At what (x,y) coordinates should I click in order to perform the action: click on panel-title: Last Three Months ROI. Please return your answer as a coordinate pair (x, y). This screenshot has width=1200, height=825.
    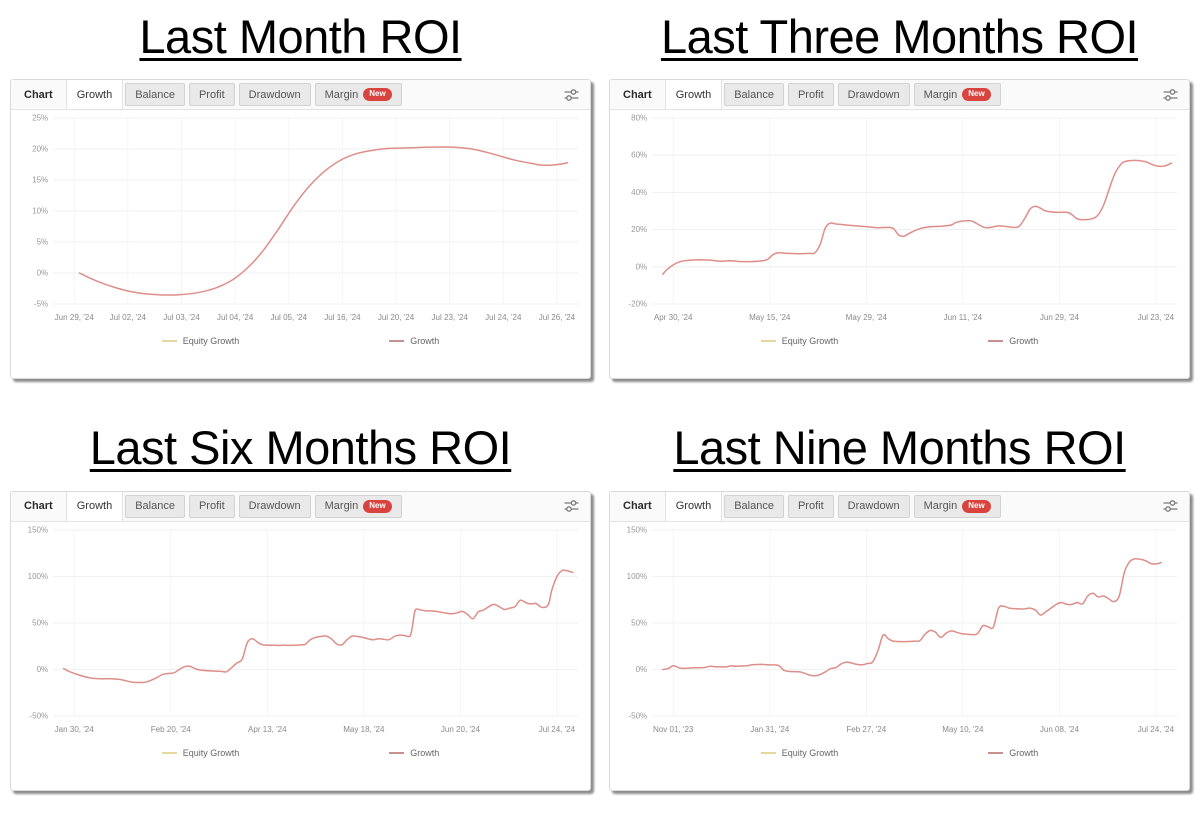
    Looking at the image, I should click on (899, 36).